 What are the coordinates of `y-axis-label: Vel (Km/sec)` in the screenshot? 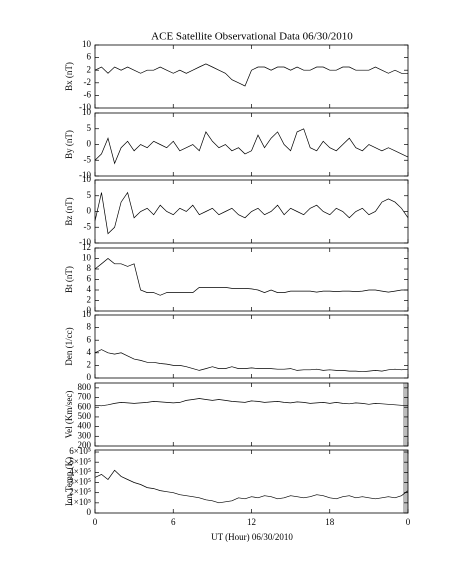 It's located at (69, 415).